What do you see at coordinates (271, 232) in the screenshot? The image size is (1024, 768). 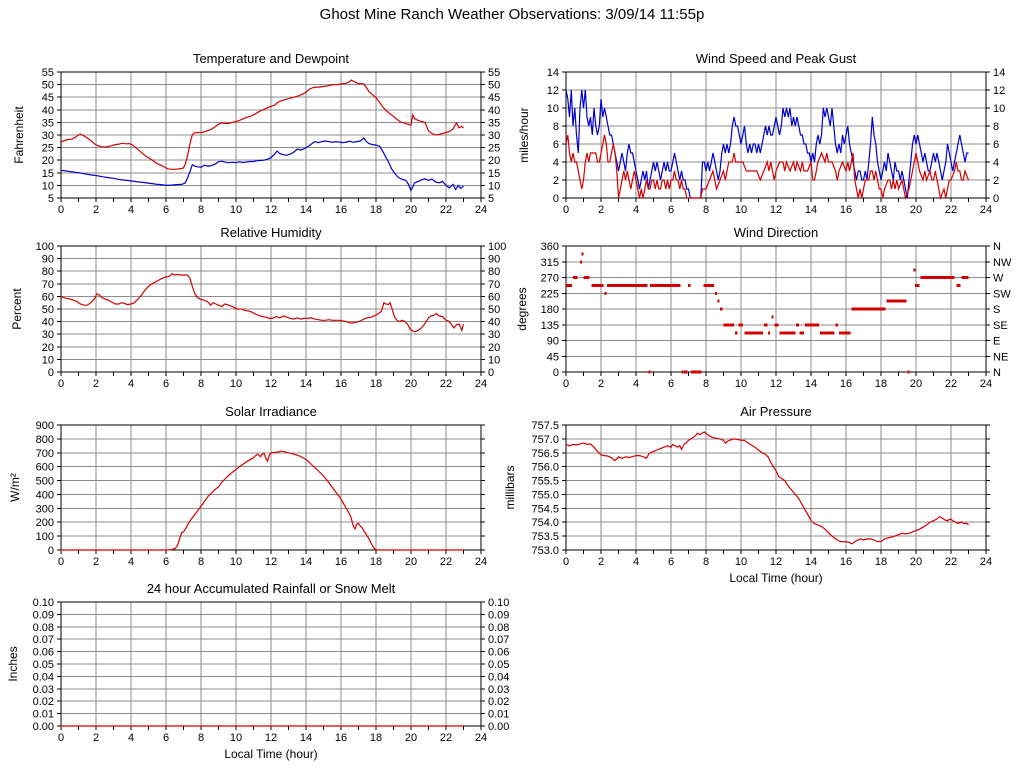 I see `chart-title: Relative Humidity` at bounding box center [271, 232].